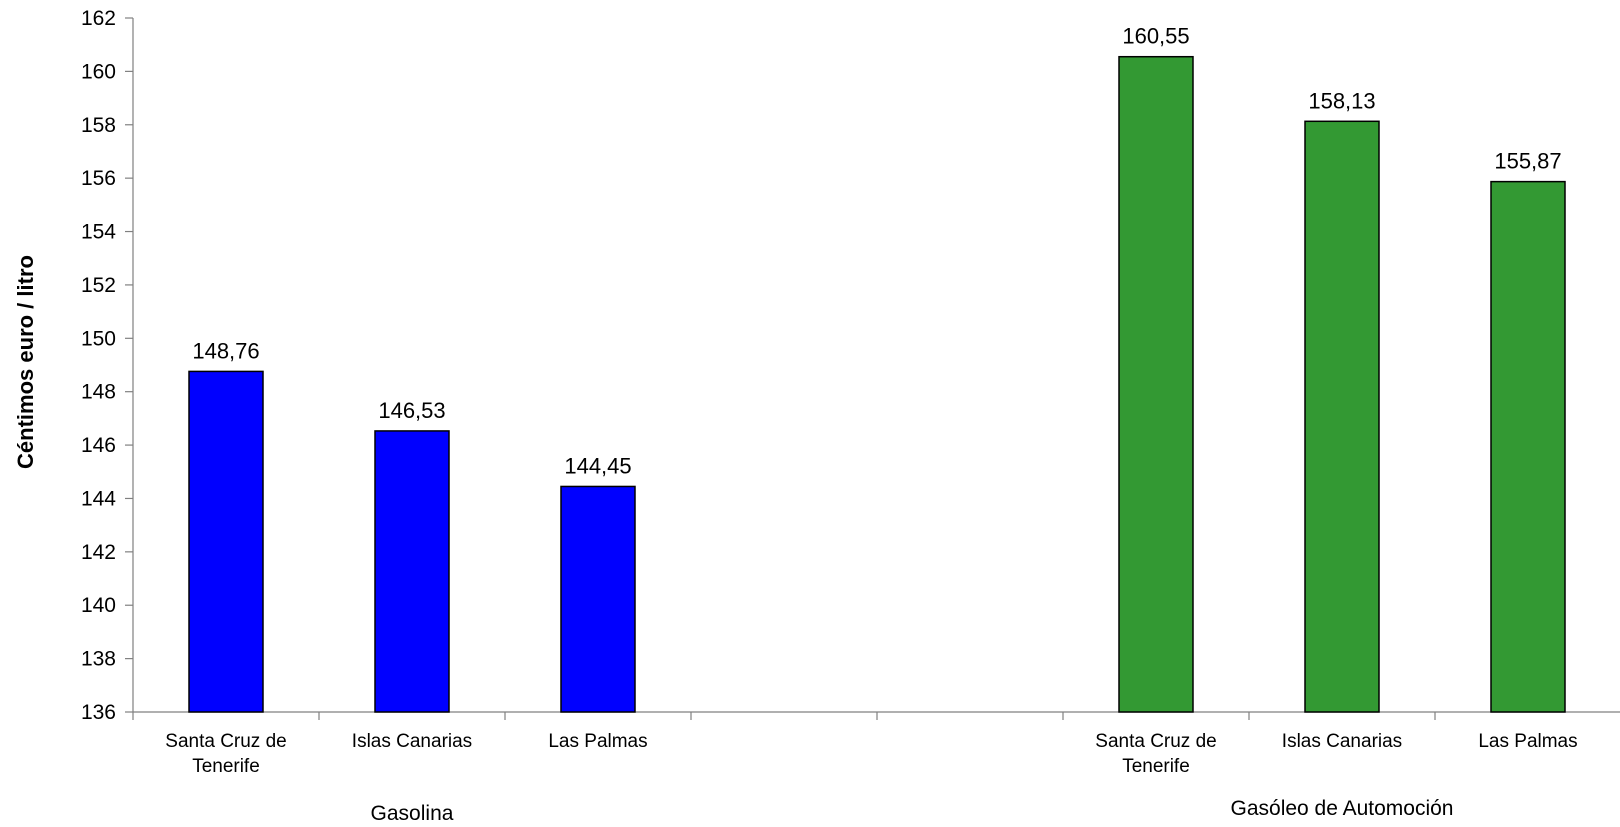 Image resolution: width=1620 pixels, height=827 pixels. What do you see at coordinates (411, 410) in the screenshot?
I see `data-label: 146,53` at bounding box center [411, 410].